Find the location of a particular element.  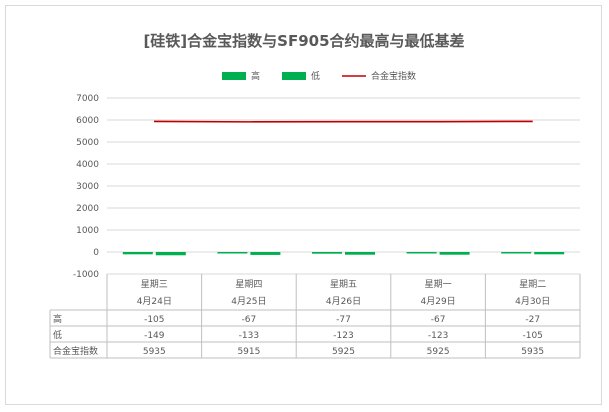

legend-label: 低 is located at coordinates (315, 76).